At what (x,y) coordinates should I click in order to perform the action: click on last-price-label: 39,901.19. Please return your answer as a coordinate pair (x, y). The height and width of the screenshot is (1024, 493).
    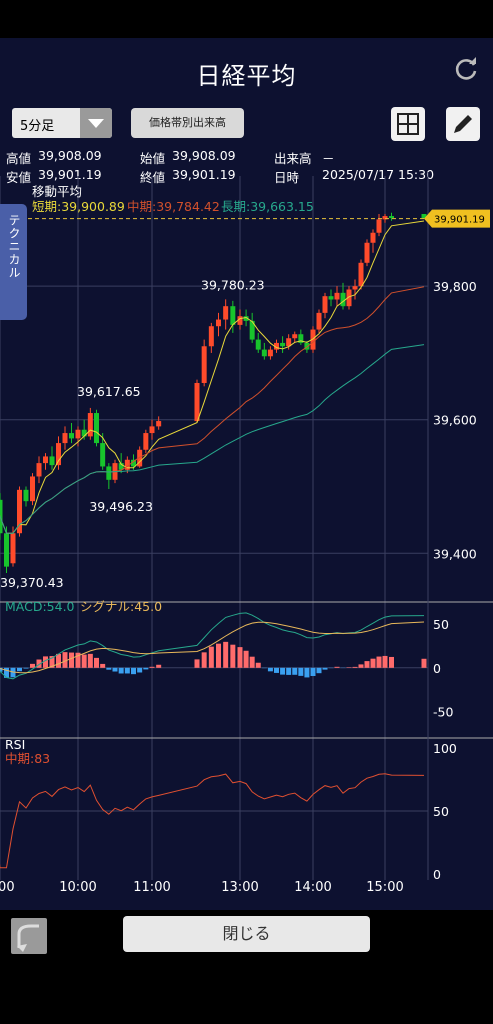
    Looking at the image, I should click on (459, 220).